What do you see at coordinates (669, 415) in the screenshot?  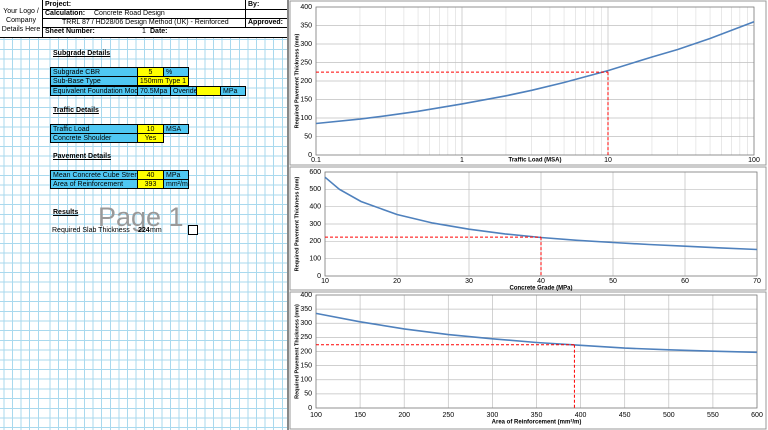 I see `x-tick-label: 500` at bounding box center [669, 415].